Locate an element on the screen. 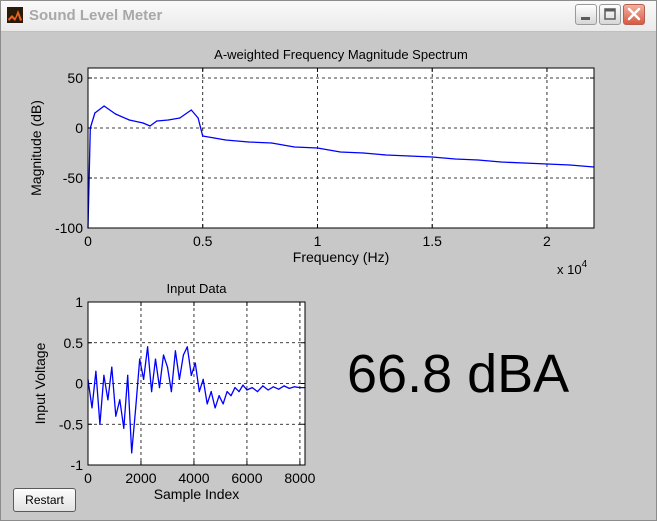 The height and width of the screenshot is (521, 657). chart0-x-tick-label: 0.5 is located at coordinates (203, 241).